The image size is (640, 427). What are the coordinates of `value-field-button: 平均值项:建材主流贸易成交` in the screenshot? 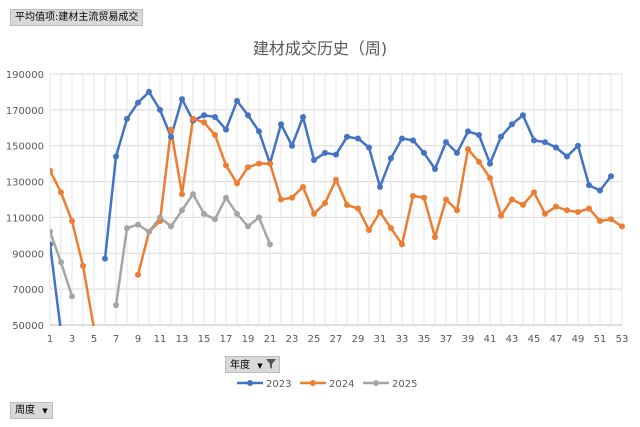 It's located at (77, 17).